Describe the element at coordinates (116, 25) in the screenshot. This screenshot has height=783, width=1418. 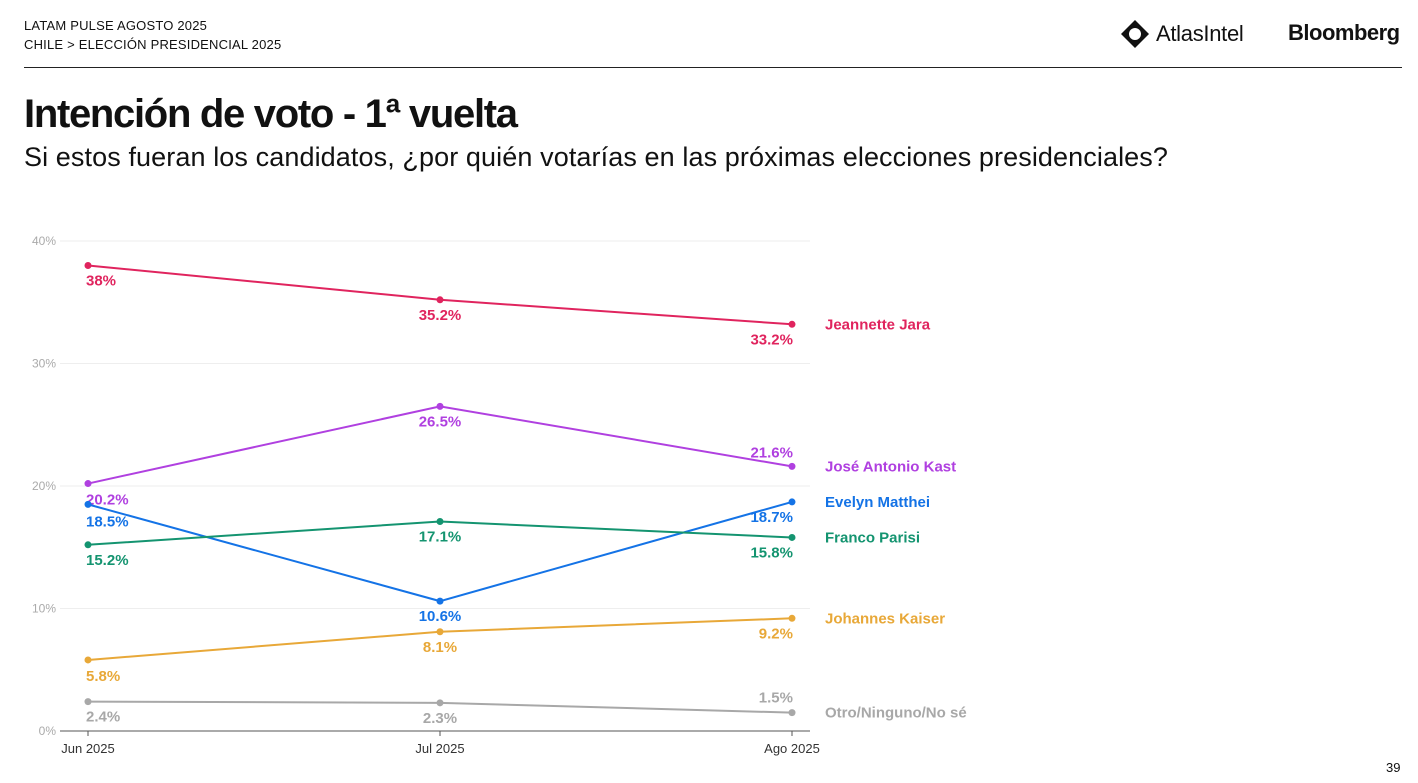
I see `report-title: LATAM PULSE AGOSTO 2025` at that location.